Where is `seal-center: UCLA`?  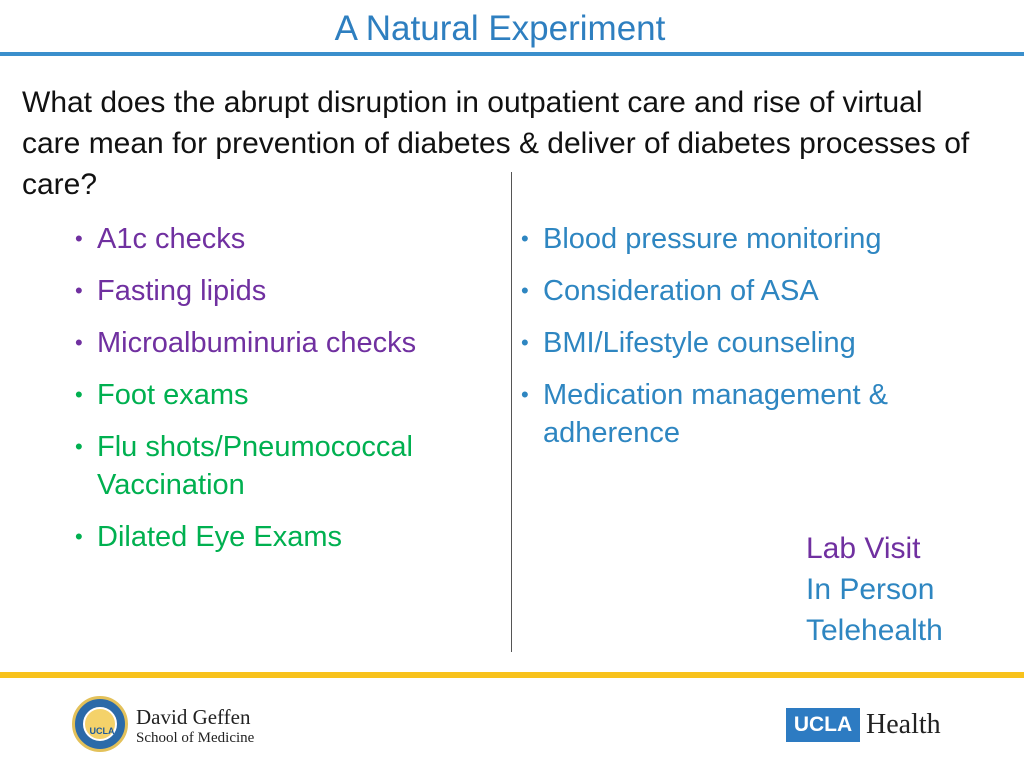 seal-center: UCLA is located at coordinates (100, 724).